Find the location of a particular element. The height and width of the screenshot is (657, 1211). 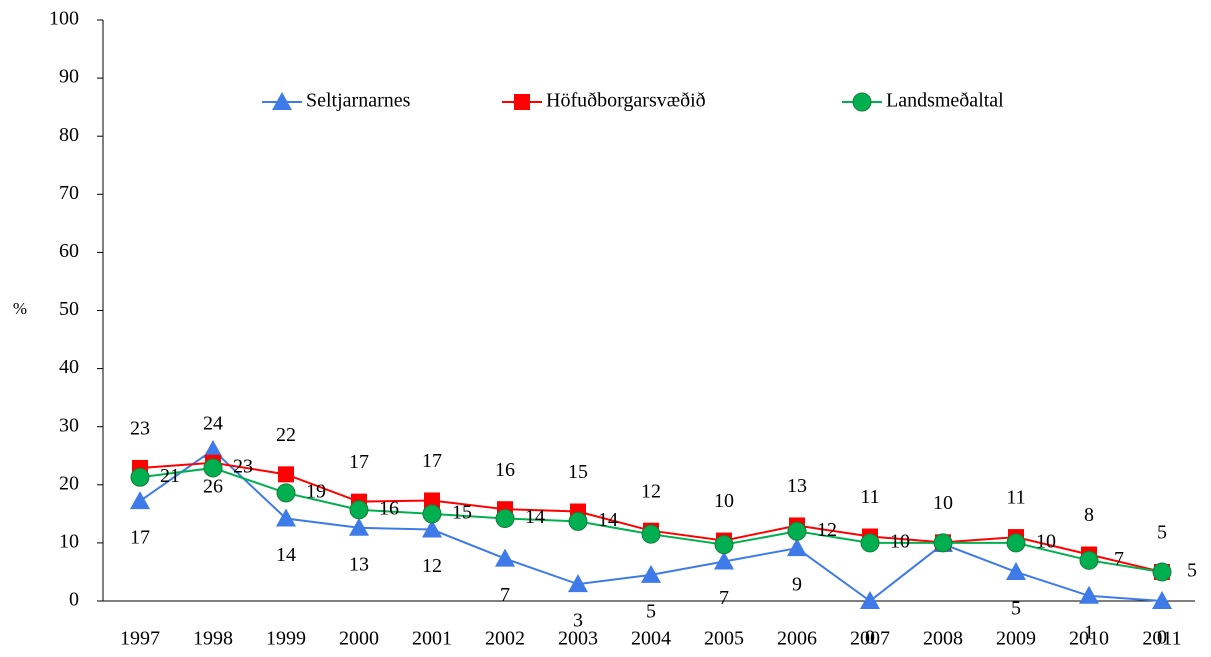

data-label: 1 is located at coordinates (1089, 632).